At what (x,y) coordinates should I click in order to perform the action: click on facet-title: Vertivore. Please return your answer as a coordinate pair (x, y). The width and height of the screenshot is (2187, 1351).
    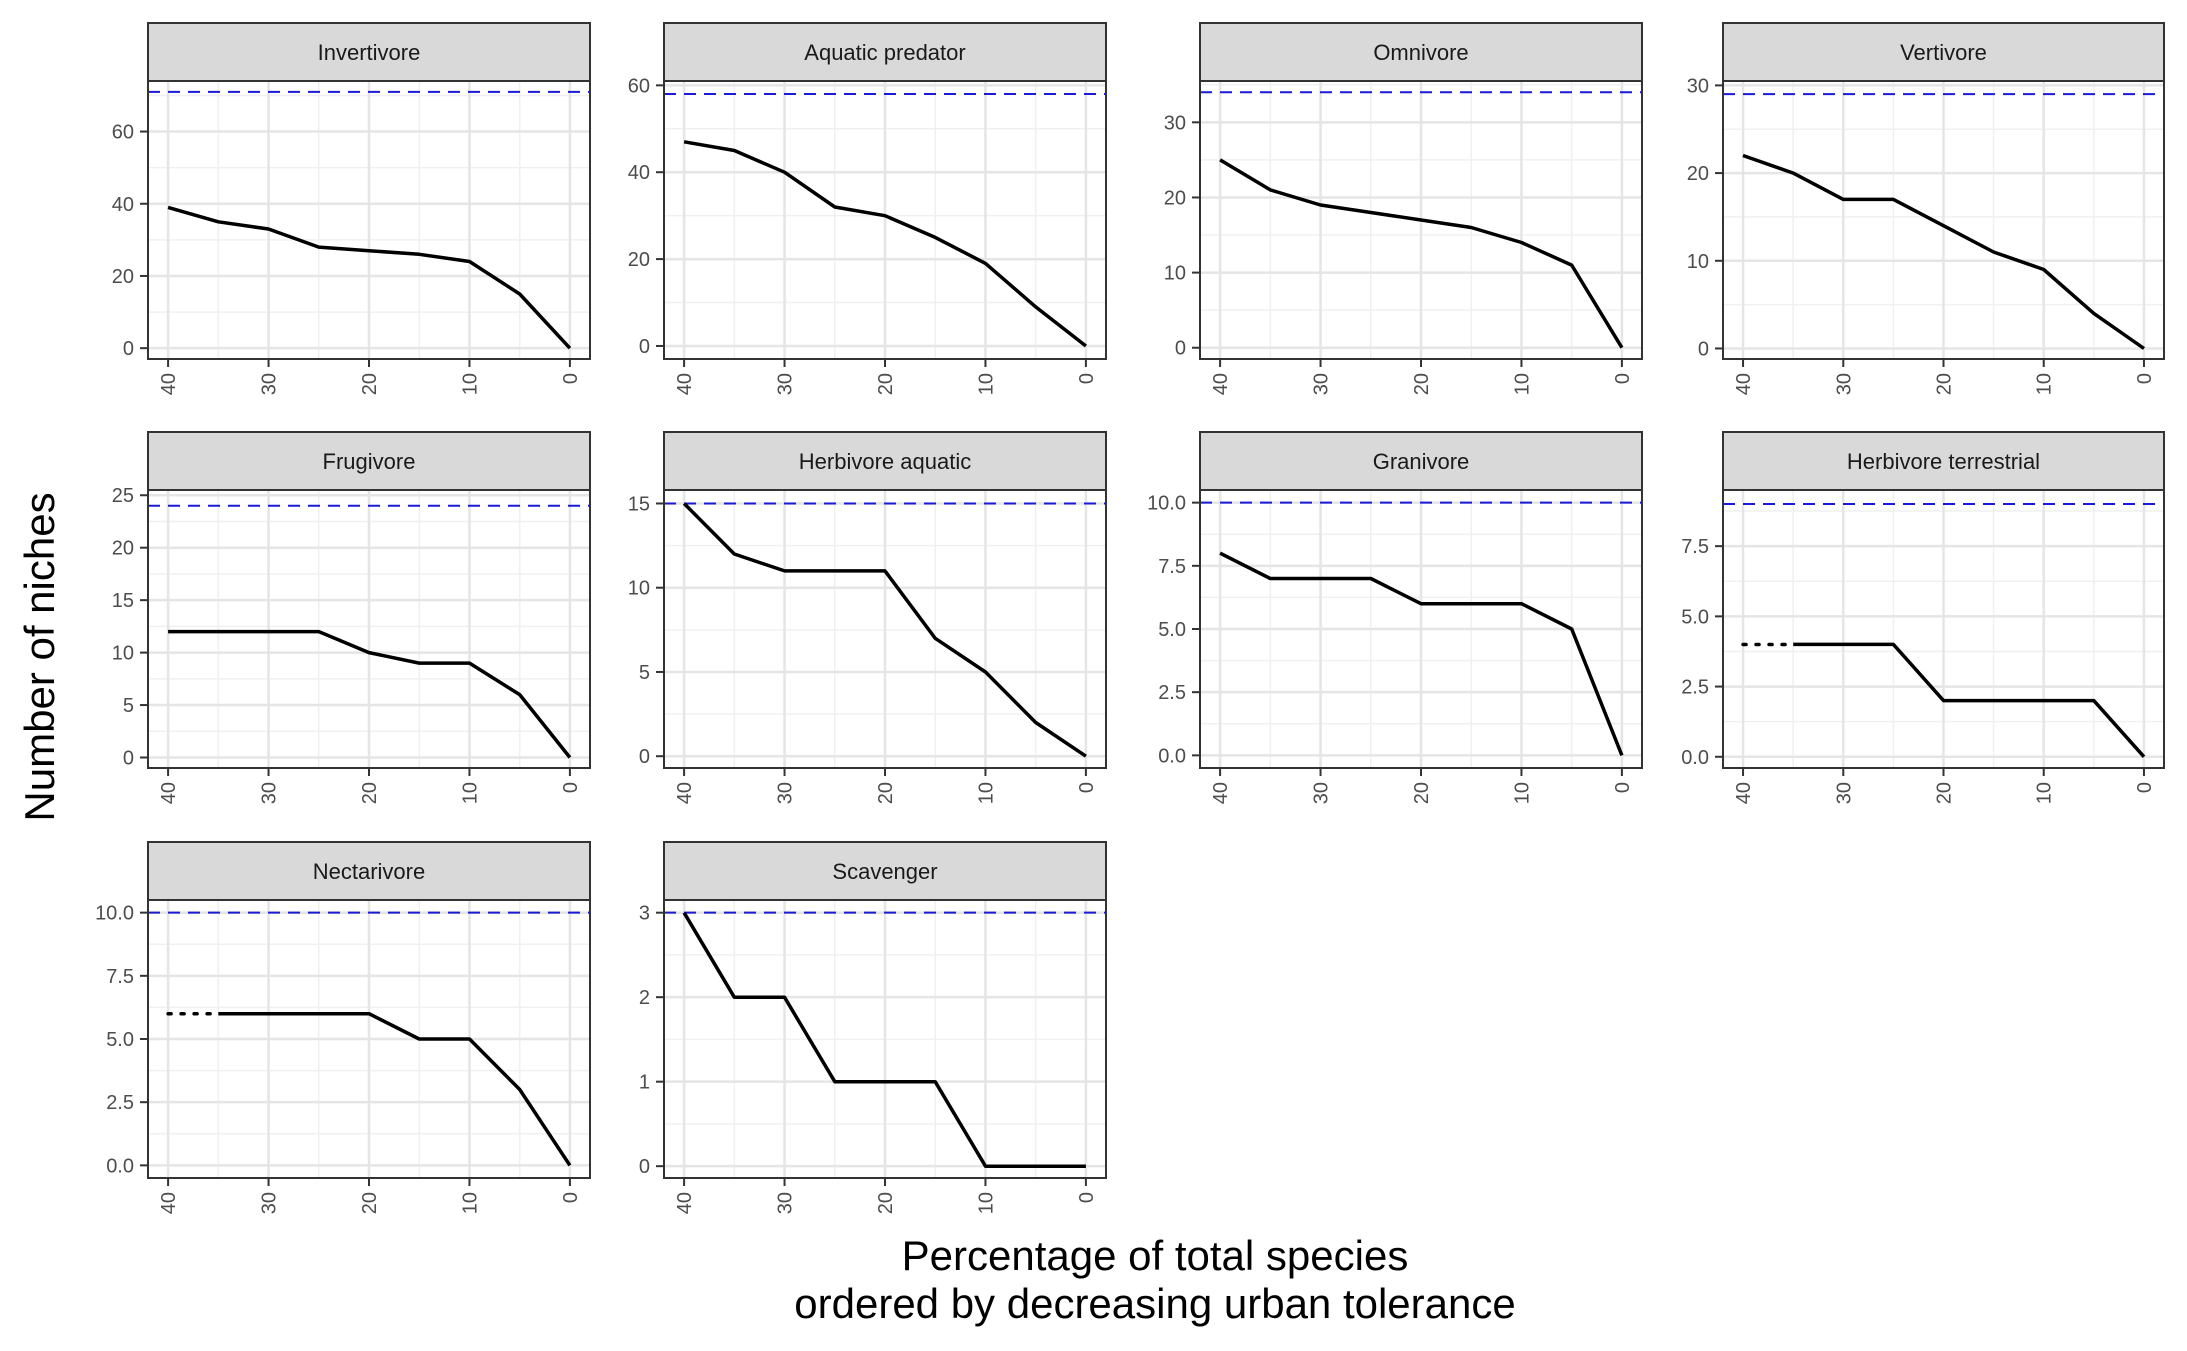
    Looking at the image, I should click on (1943, 52).